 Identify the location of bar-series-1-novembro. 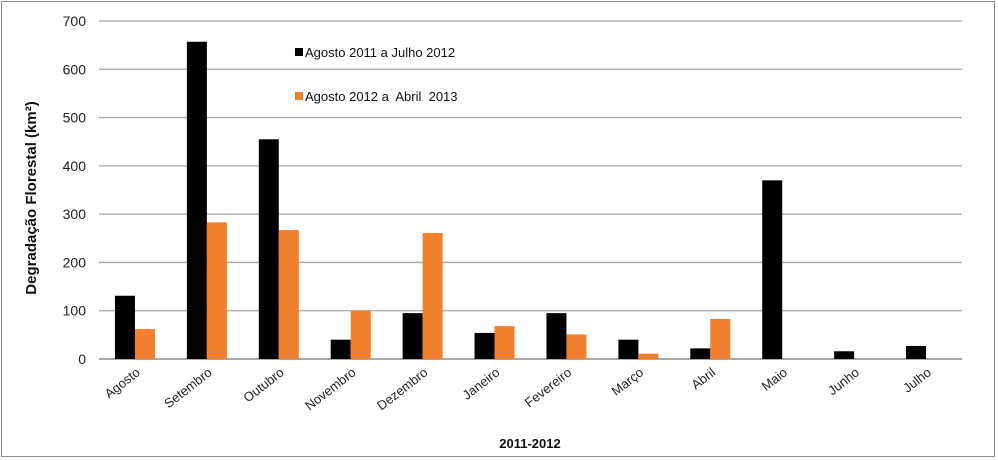
(340, 349).